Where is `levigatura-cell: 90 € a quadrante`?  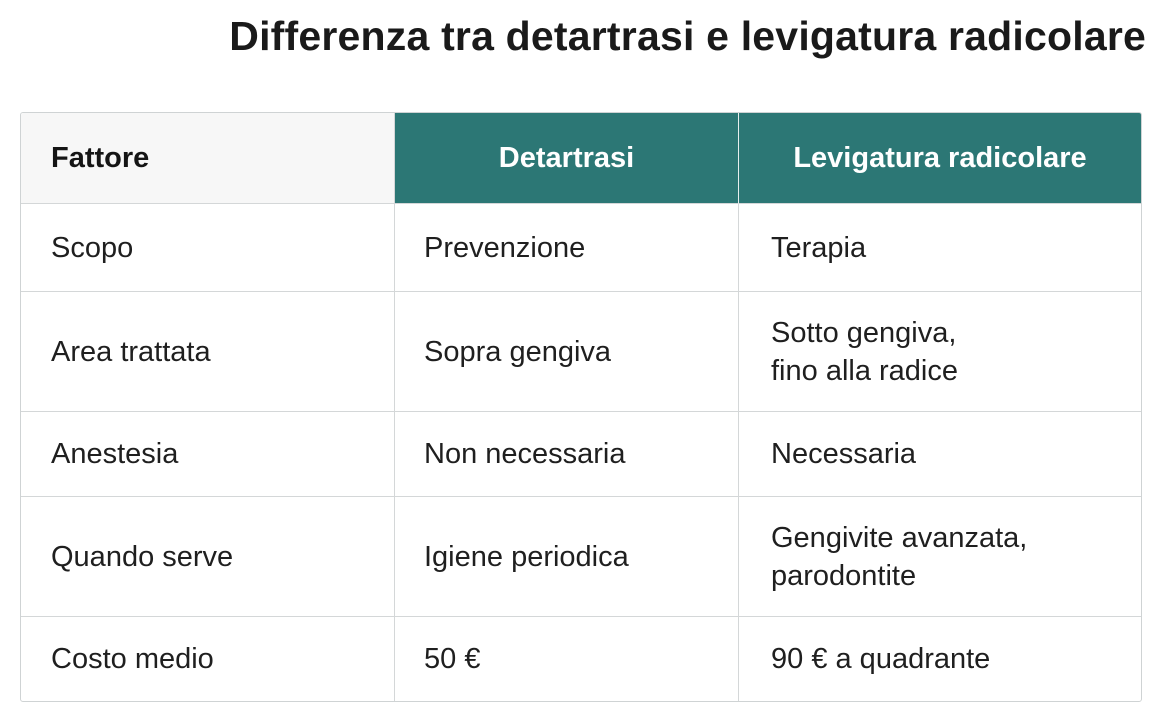 levigatura-cell: 90 € a quadrante is located at coordinates (881, 659).